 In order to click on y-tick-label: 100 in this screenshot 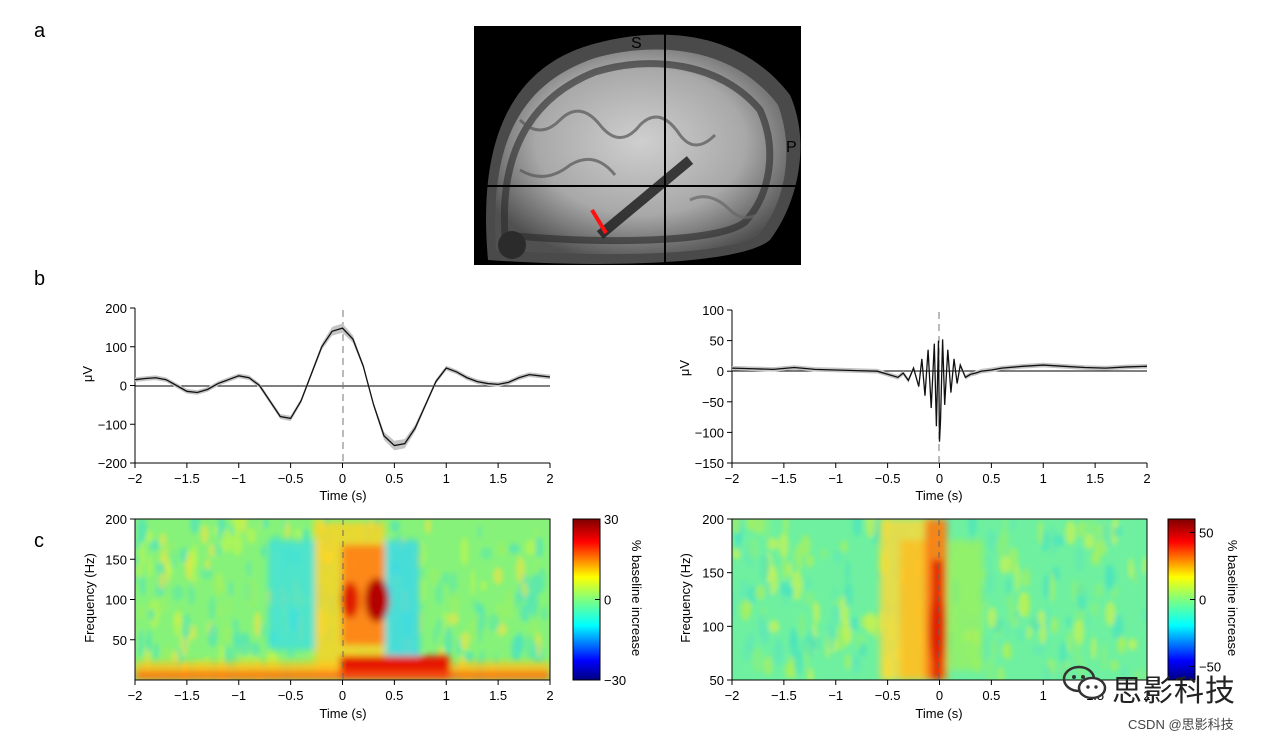, I will do `click(116, 347)`.